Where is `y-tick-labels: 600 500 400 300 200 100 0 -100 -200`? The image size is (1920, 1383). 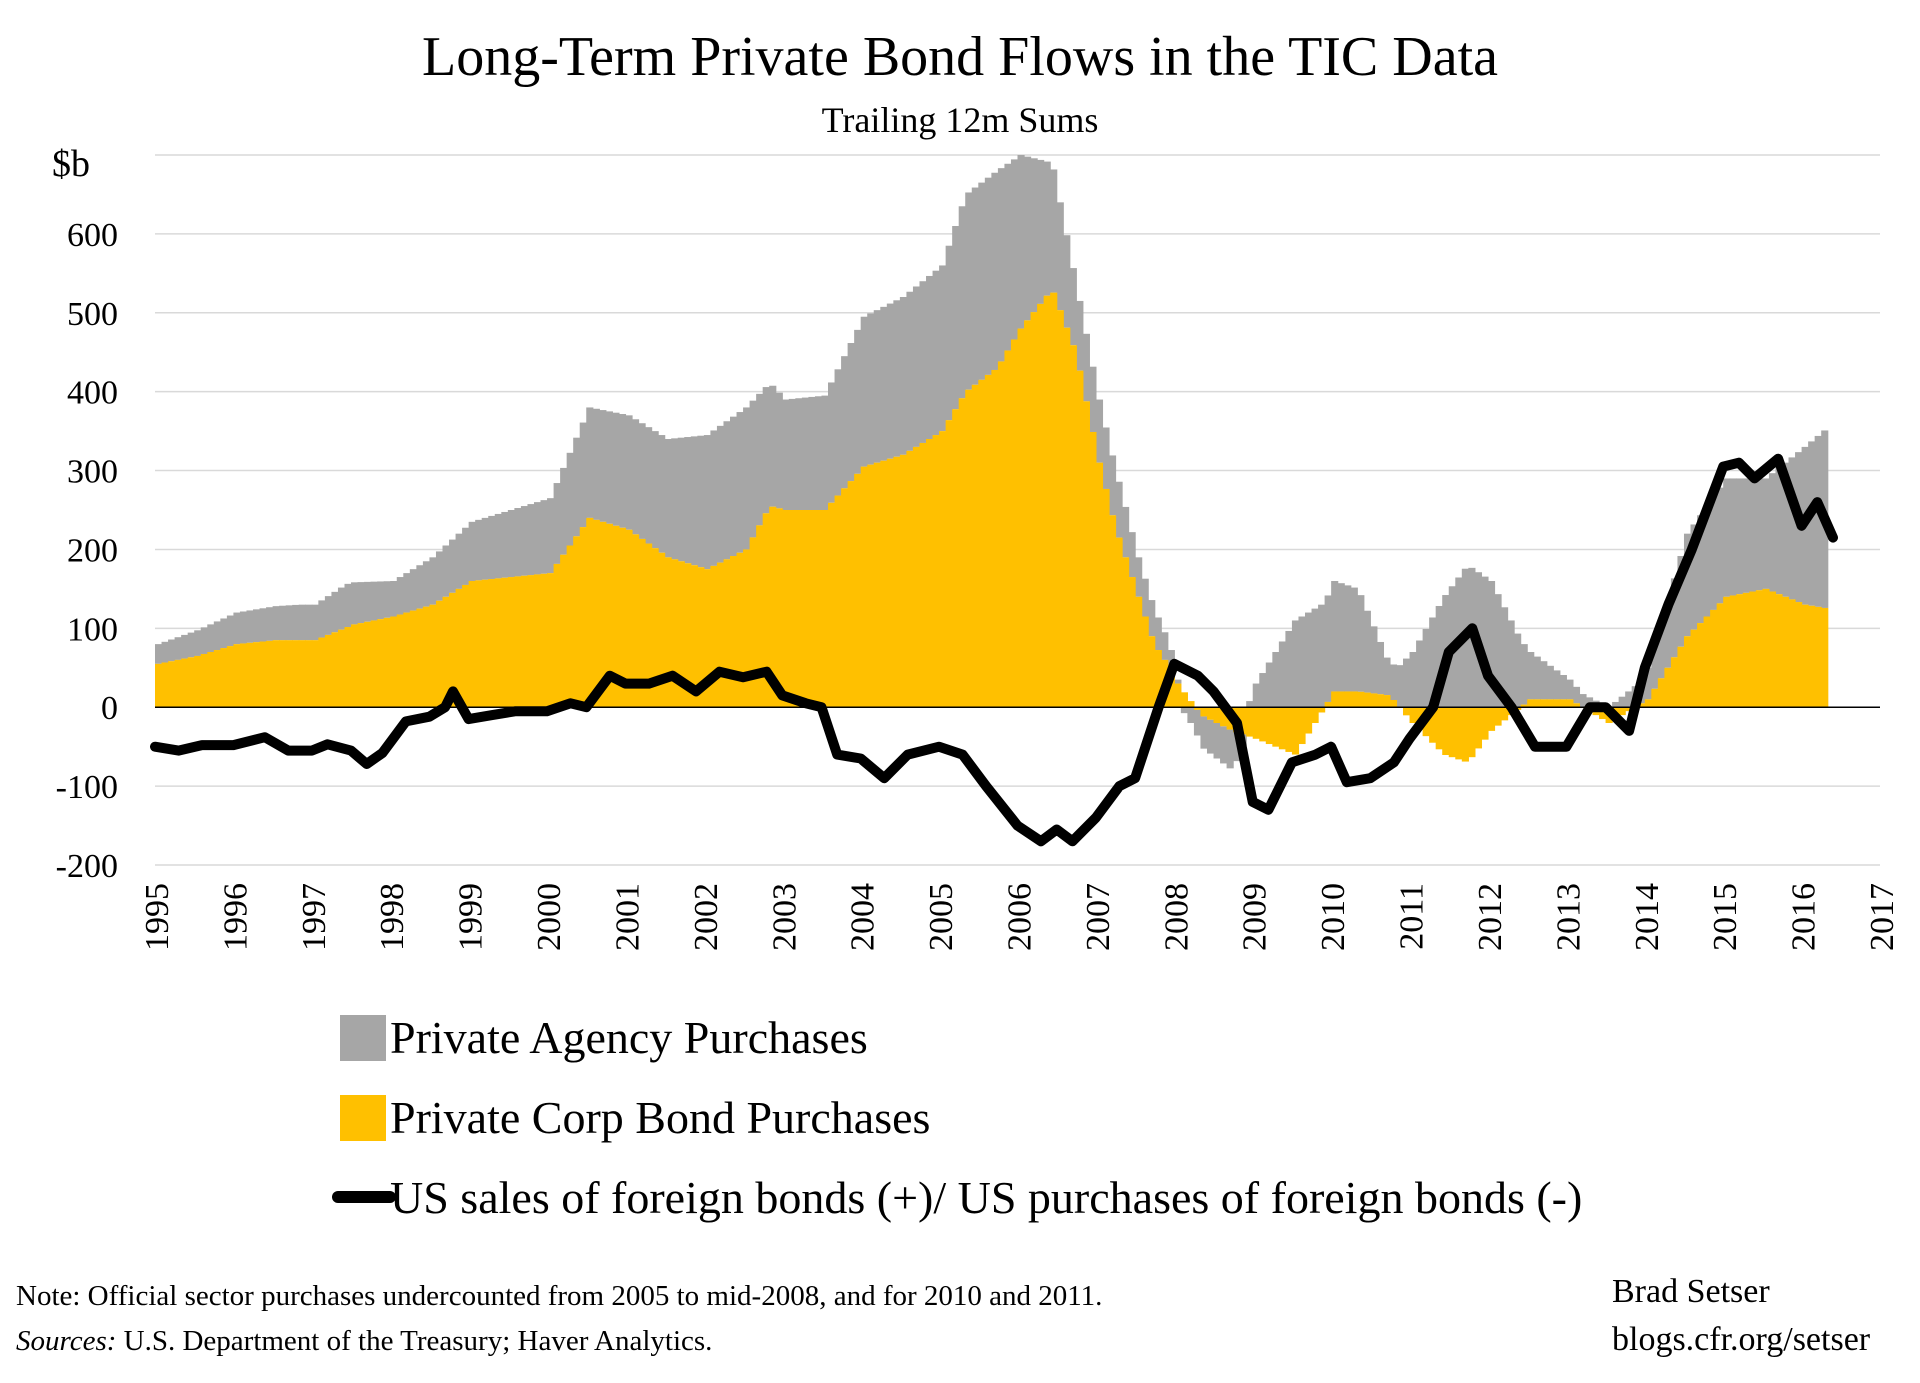 y-tick-labels: 600 500 400 300 200 100 0 -100 -200 is located at coordinates (87, 551).